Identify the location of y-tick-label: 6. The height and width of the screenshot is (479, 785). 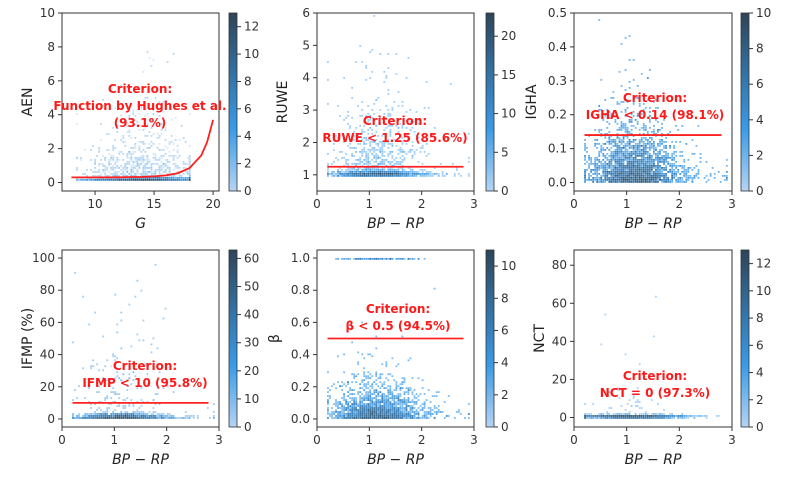
(51, 81).